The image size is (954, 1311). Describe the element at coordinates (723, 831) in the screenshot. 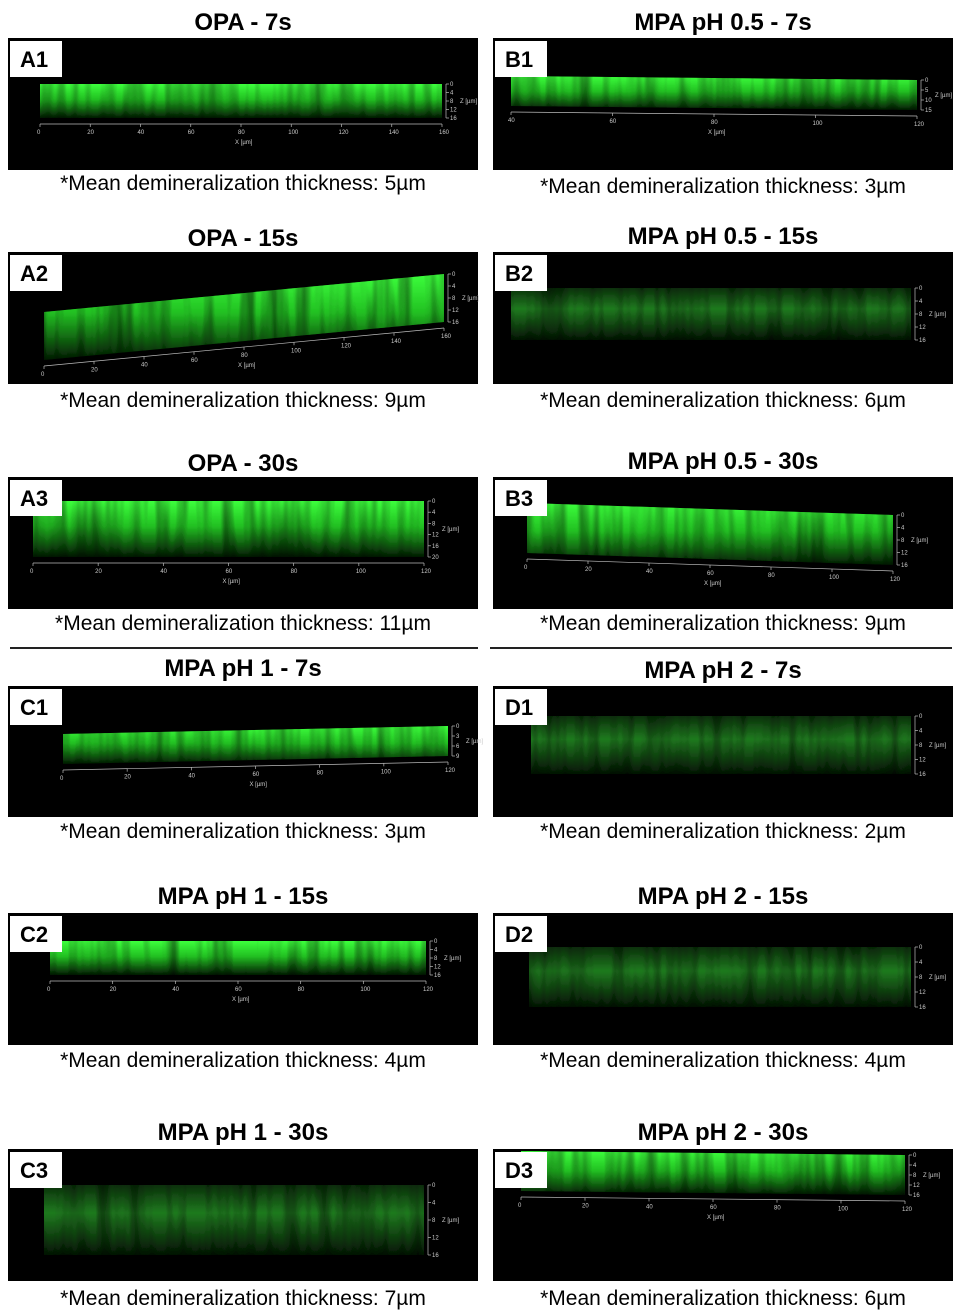

I see `caption: *Mean demineralization thickness: 2µm` at that location.